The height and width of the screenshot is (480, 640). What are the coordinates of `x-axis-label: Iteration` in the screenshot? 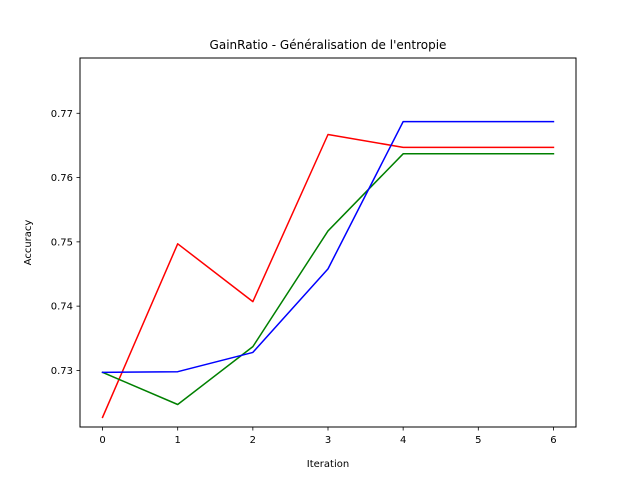 It's located at (328, 464).